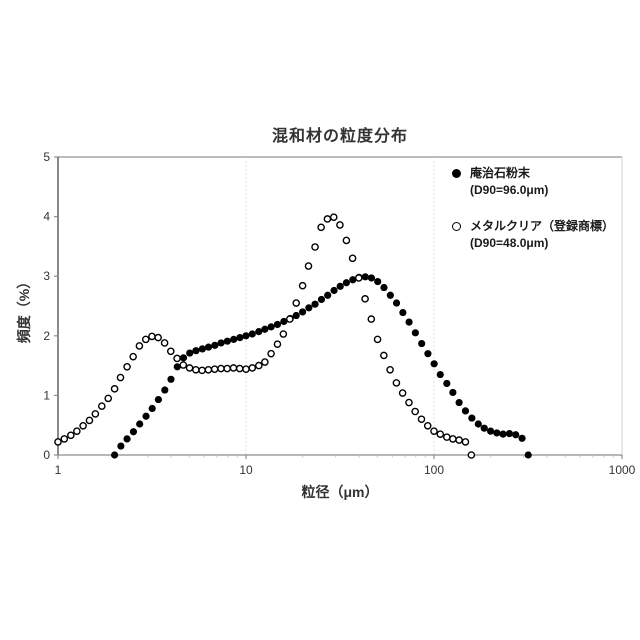 This screenshot has height=640, width=640. Describe the element at coordinates (434, 470) in the screenshot. I see `x-tick-label: 100` at that location.